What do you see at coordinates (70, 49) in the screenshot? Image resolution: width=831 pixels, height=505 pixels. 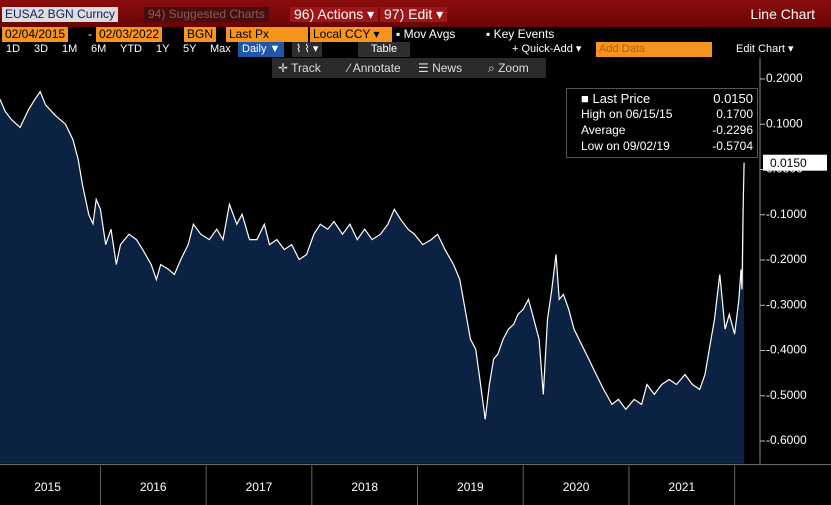 I see `period-button: 1M` at bounding box center [70, 49].